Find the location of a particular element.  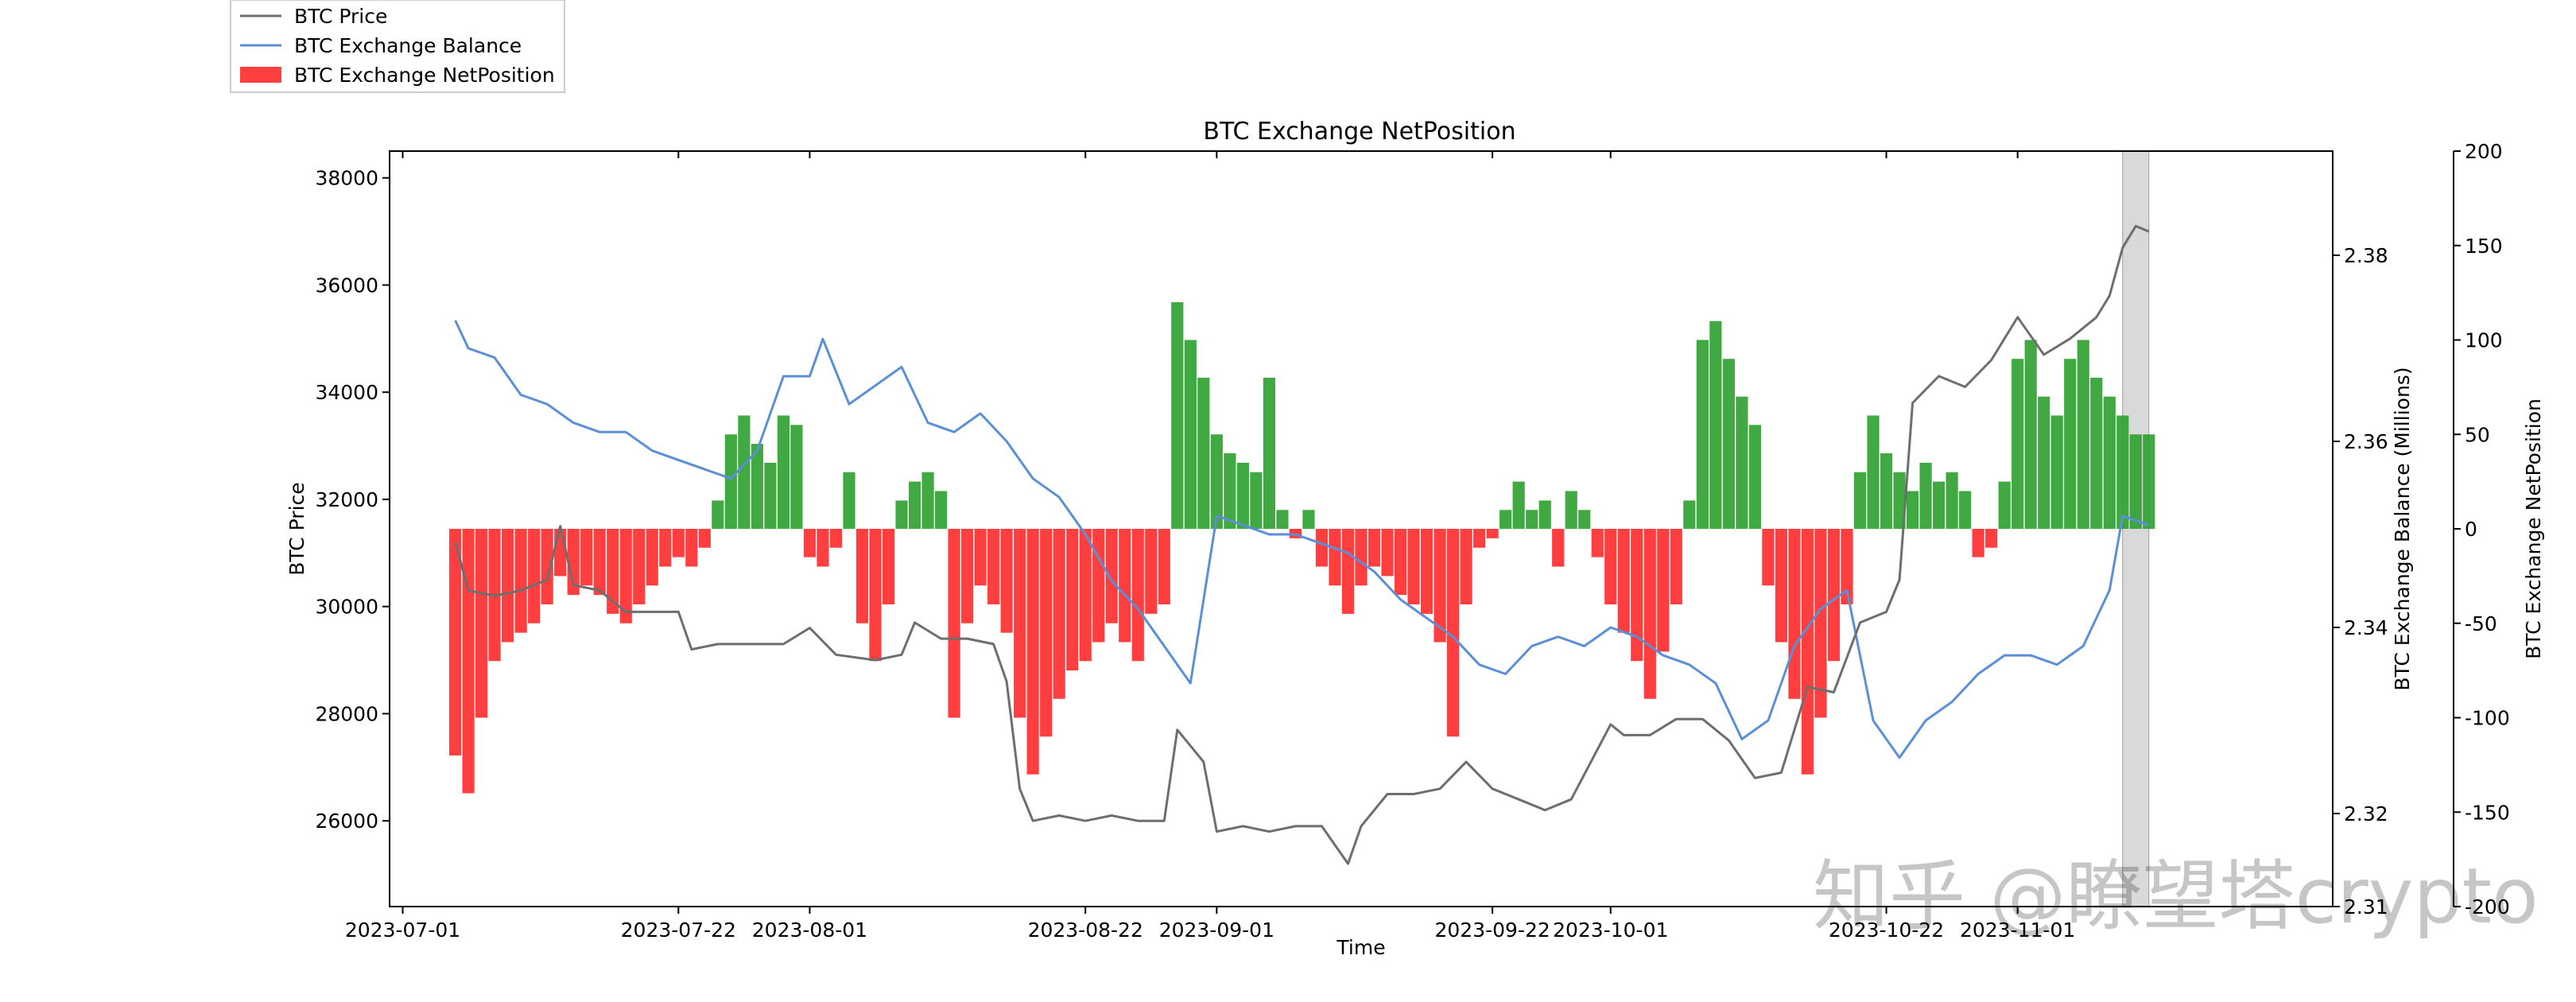

y-left-tick-label: 26000 is located at coordinates (346, 821).